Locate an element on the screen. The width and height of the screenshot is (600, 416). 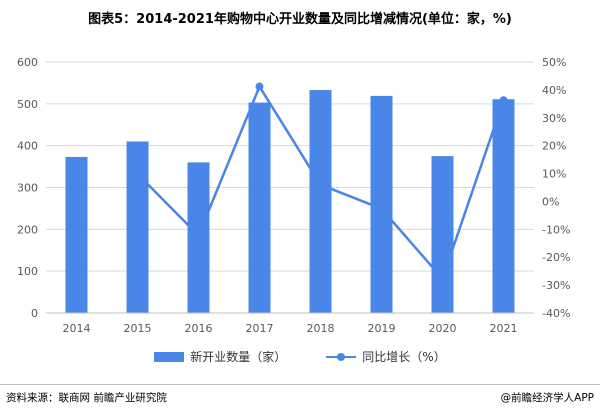
right-tick-label: -10% is located at coordinates (556, 229).